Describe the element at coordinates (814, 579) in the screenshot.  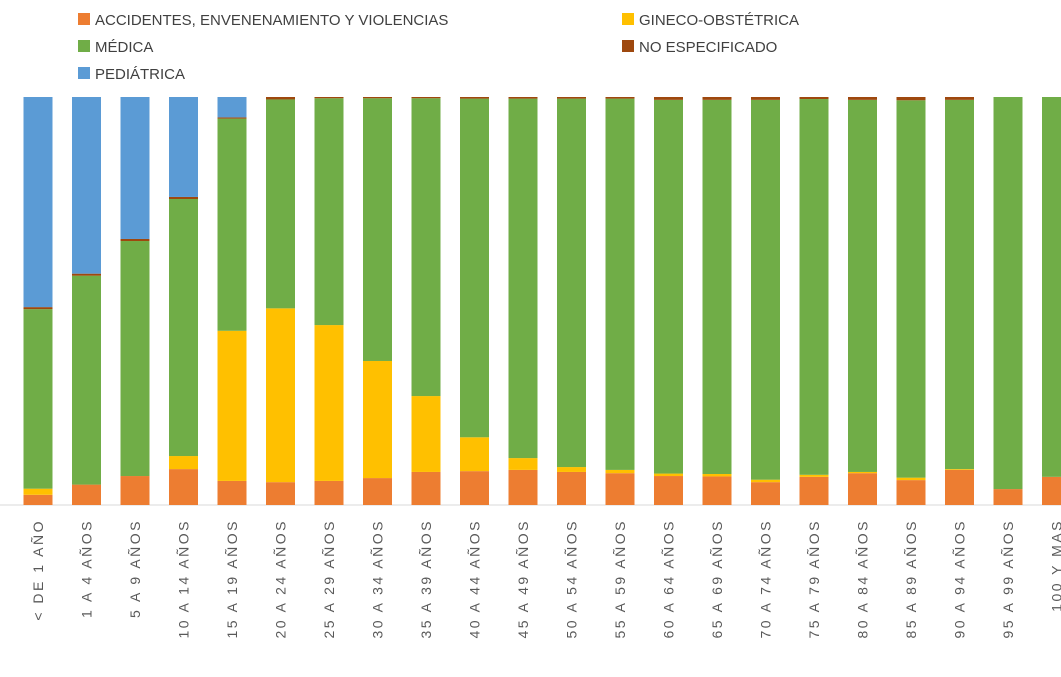
I see `x-tick-label: 75 A 79 AÑOS` at that location.